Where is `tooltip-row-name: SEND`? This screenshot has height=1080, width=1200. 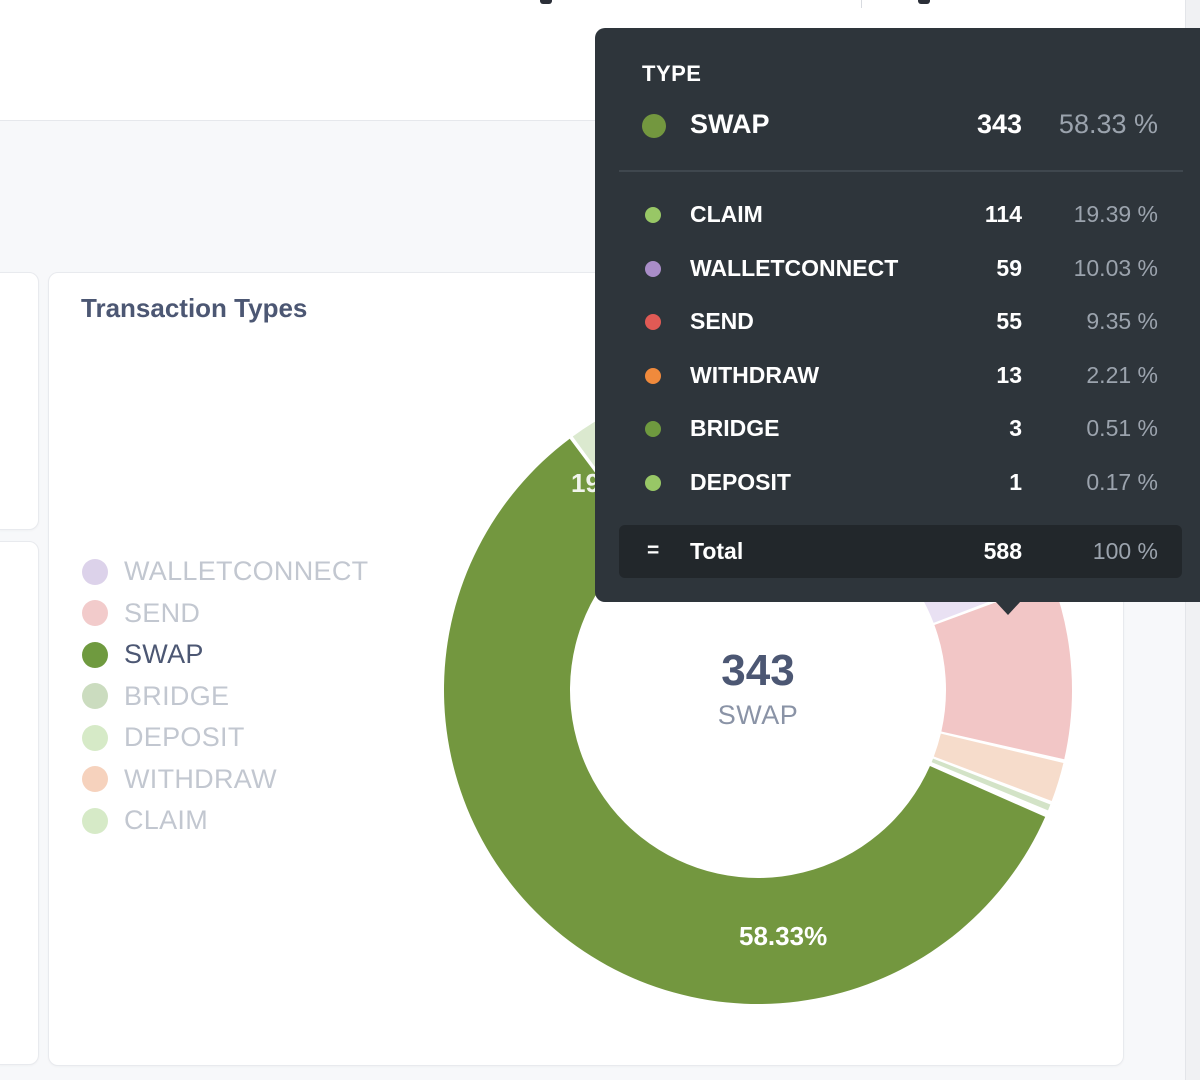 tooltip-row-name: SEND is located at coordinates (722, 321).